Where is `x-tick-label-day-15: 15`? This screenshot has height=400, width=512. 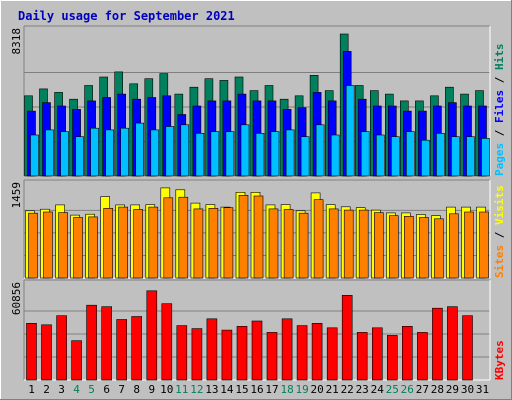
x-tick-label-day-15: 15 is located at coordinates (241, 389).